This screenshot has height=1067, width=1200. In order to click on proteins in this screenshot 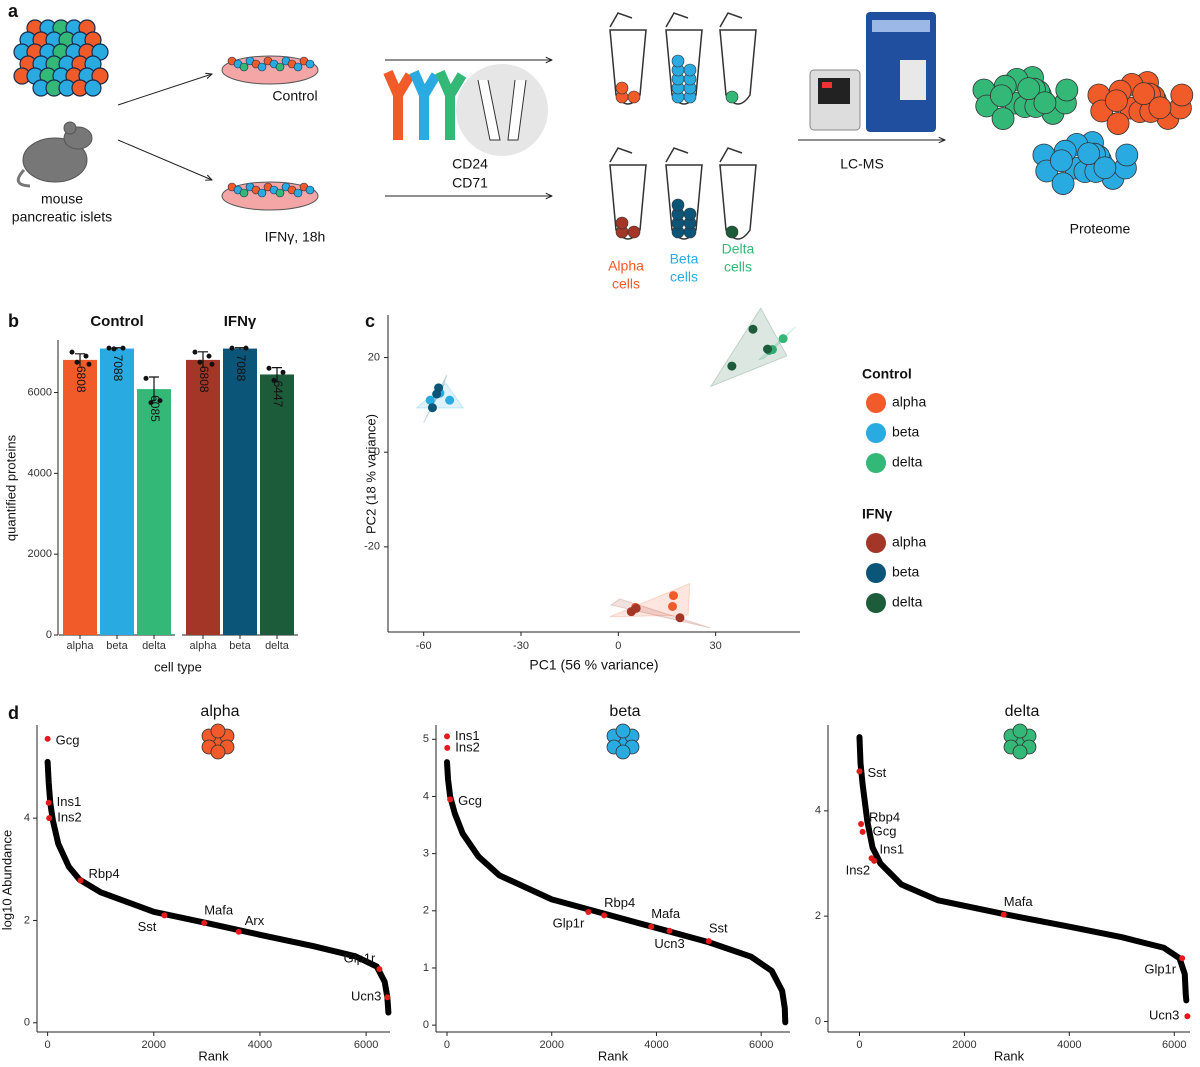, I will do `click(1083, 130)`.